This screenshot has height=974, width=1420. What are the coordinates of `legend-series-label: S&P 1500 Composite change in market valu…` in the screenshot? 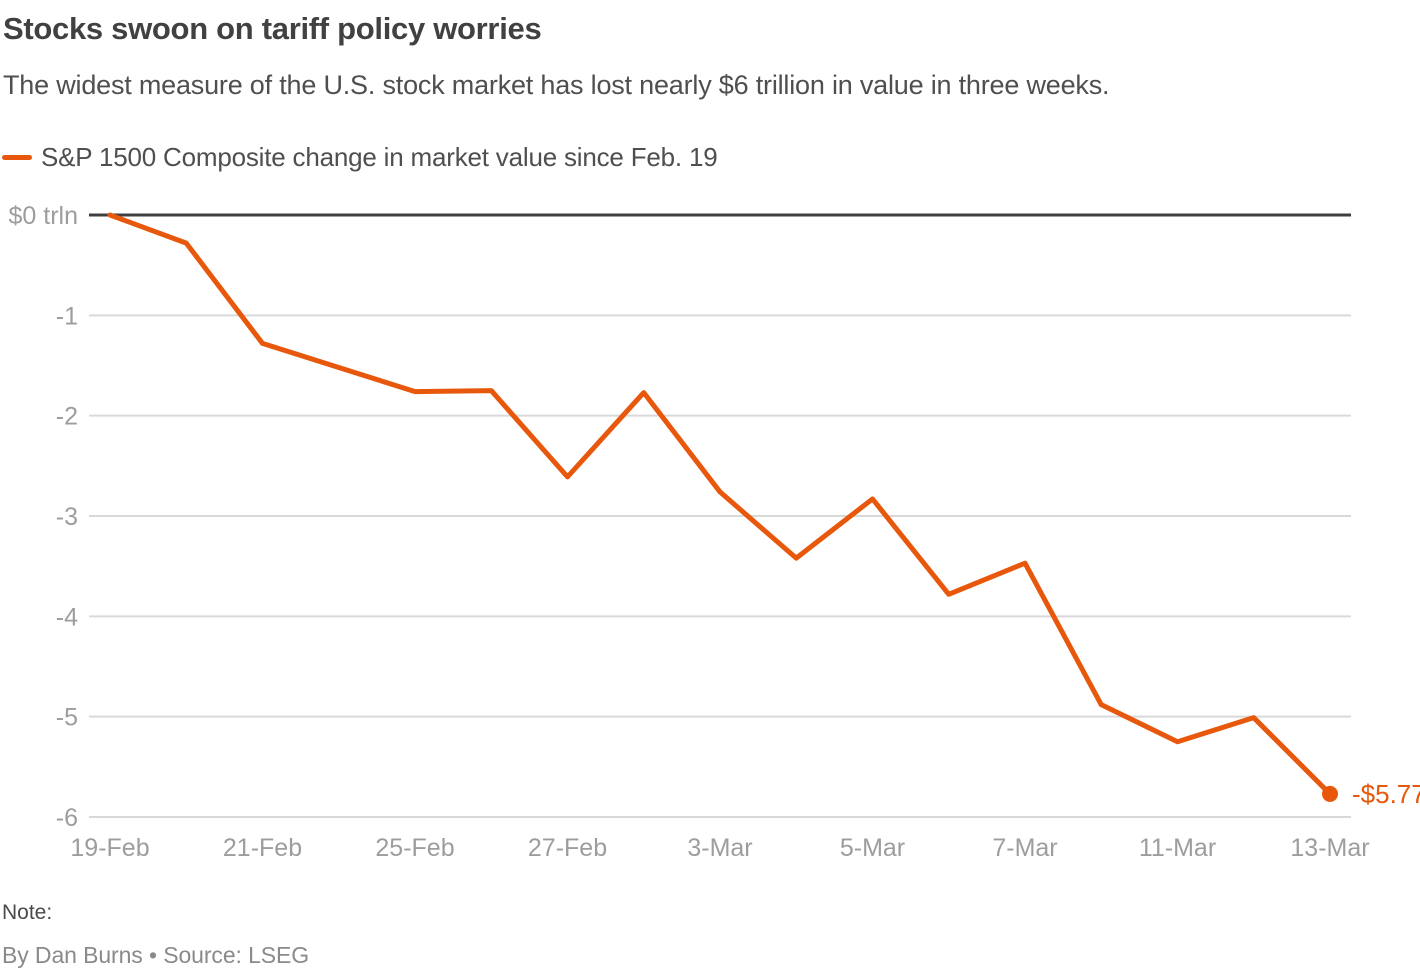 It's located at (379, 157).